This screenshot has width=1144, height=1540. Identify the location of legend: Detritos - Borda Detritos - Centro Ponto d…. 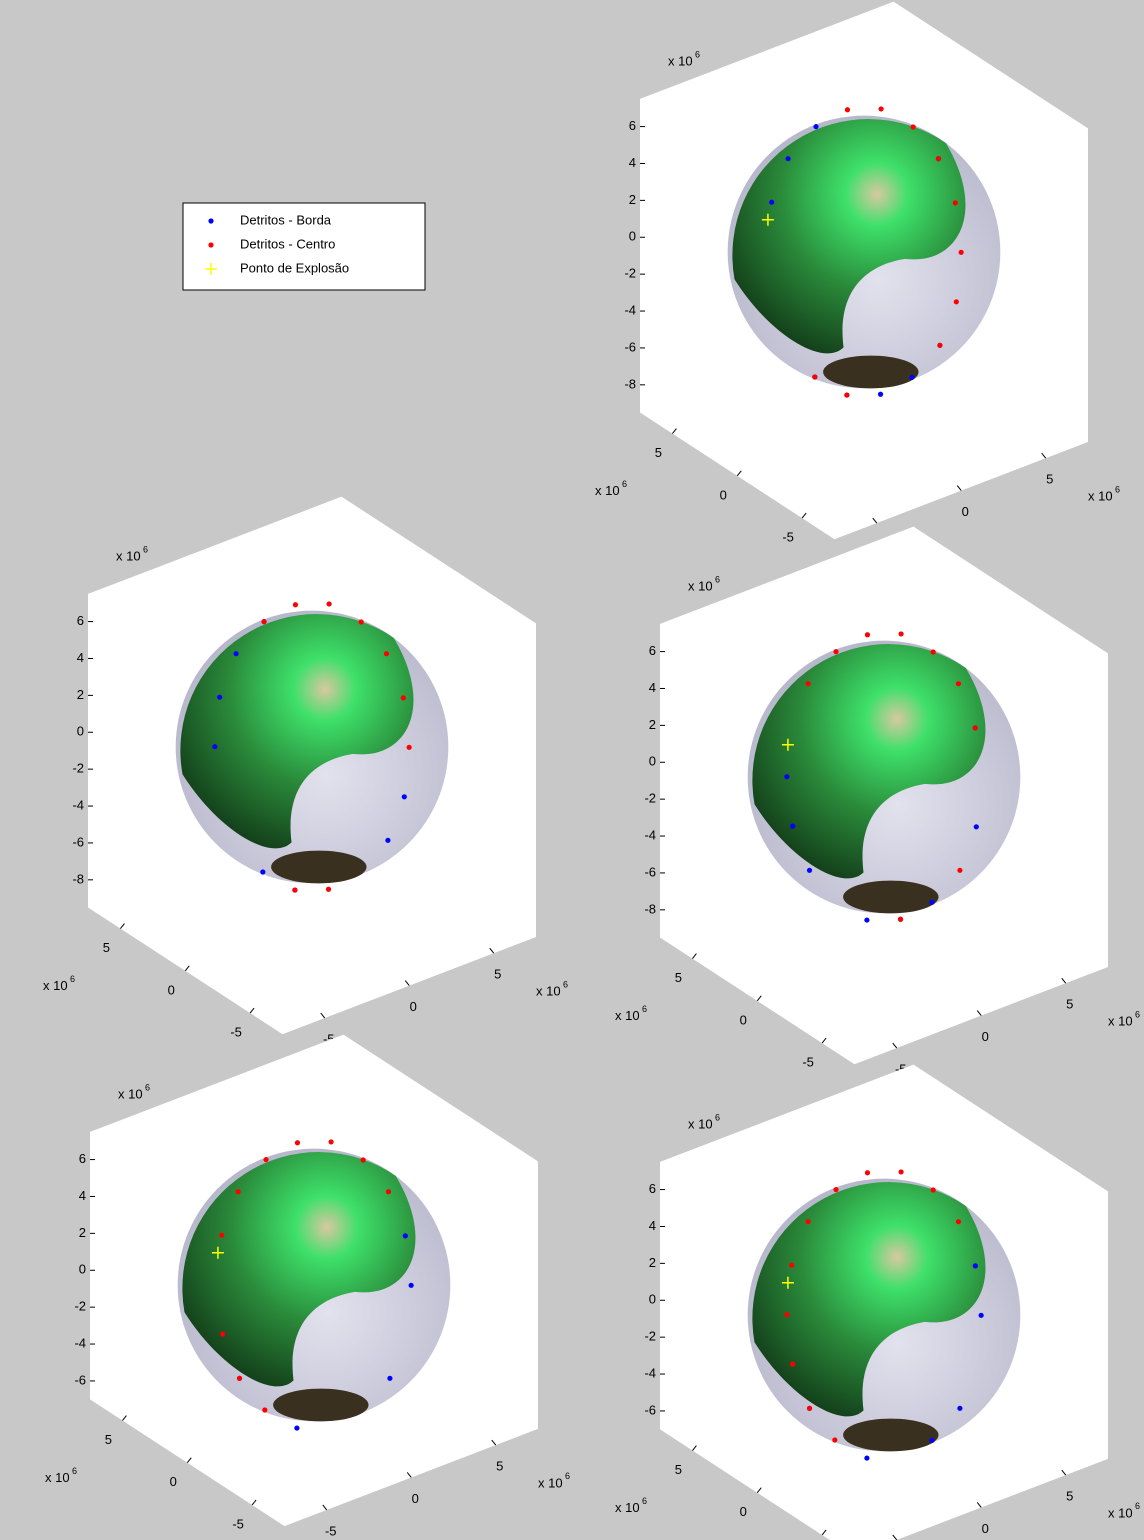
(304, 246).